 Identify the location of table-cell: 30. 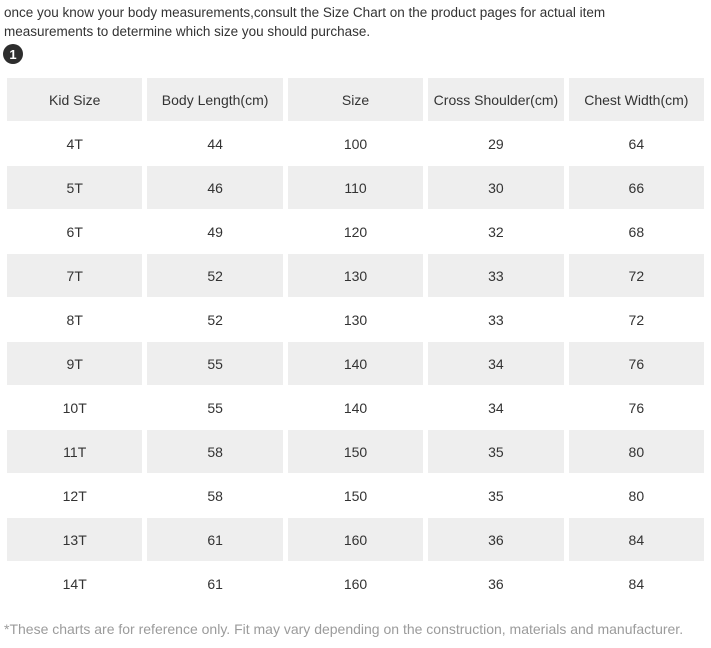
(496, 187).